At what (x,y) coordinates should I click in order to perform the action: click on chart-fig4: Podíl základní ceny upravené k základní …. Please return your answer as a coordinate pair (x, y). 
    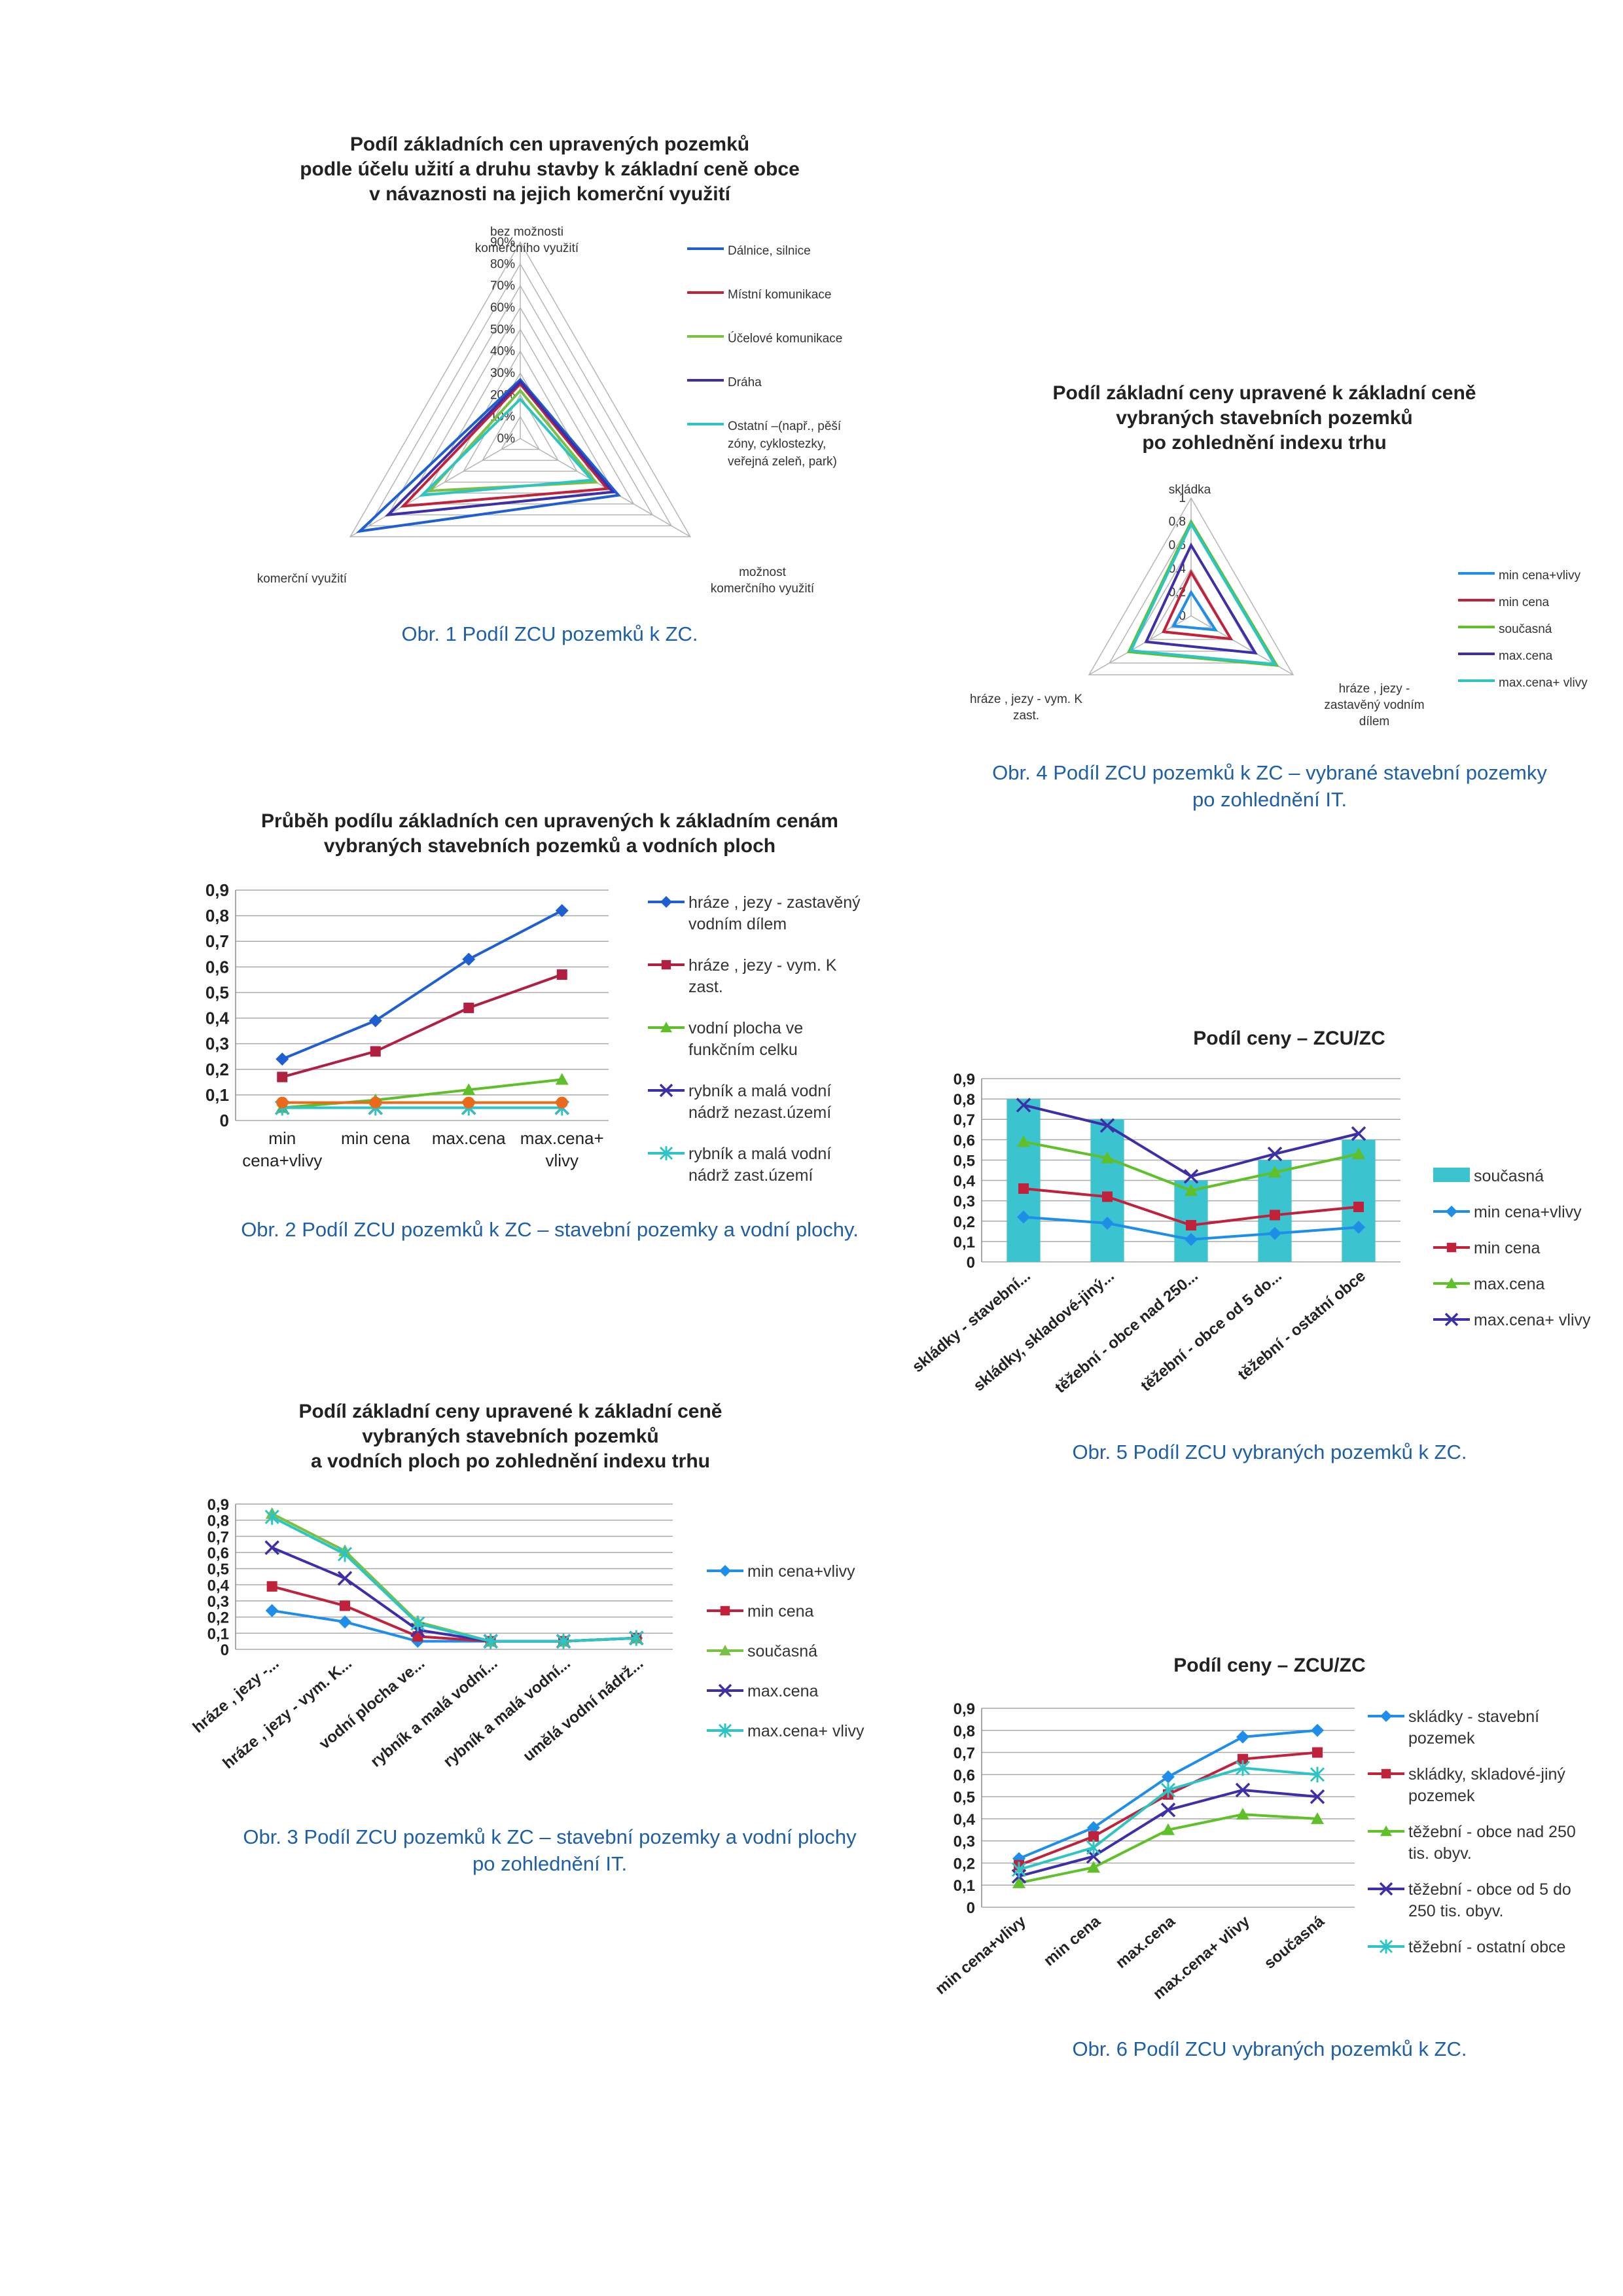
    Looking at the image, I should click on (1269, 560).